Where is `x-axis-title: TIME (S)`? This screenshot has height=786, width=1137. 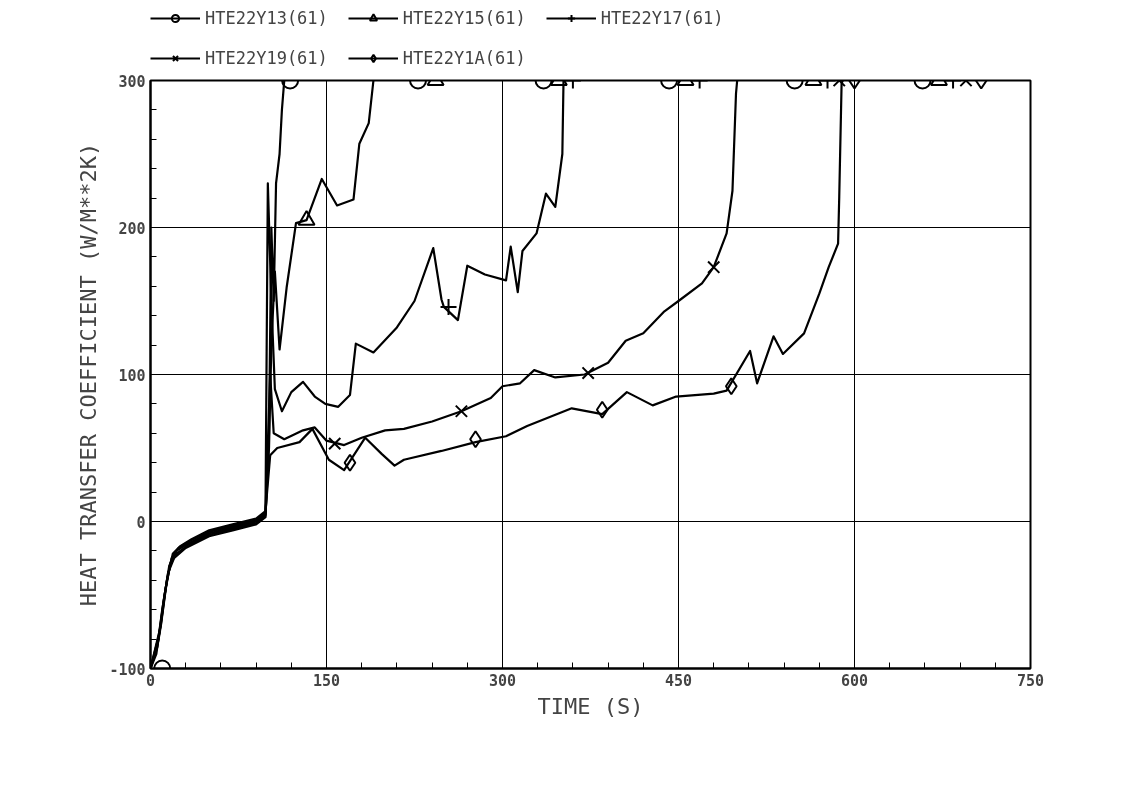
x-axis-title: TIME (S) is located at coordinates (590, 706).